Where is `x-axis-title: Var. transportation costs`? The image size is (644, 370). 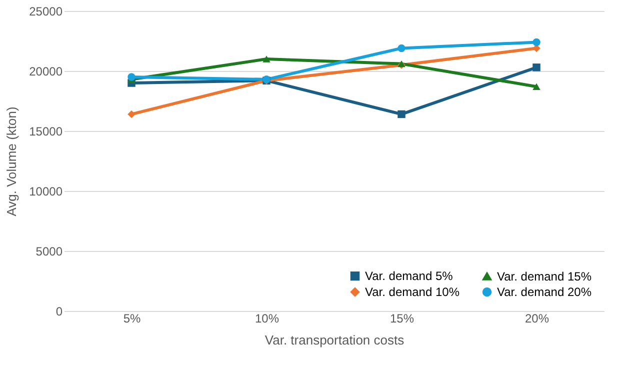
x-axis-title: Var. transportation costs is located at coordinates (334, 340).